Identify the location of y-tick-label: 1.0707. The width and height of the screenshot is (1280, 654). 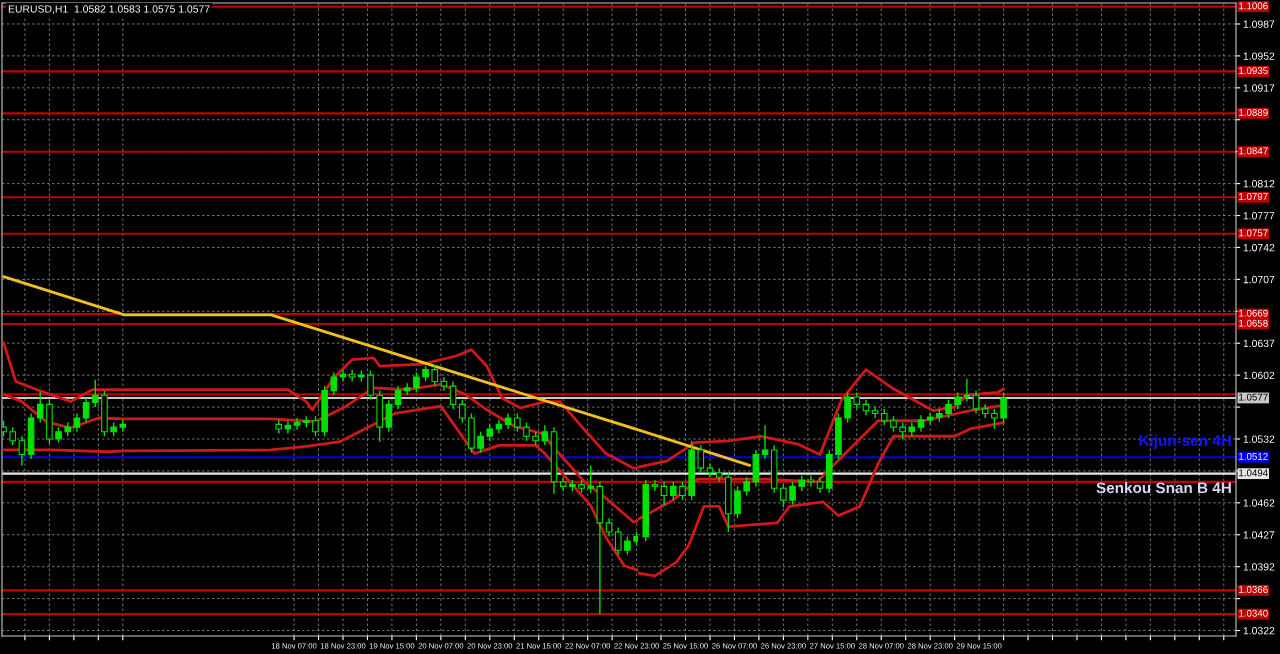
(1259, 279).